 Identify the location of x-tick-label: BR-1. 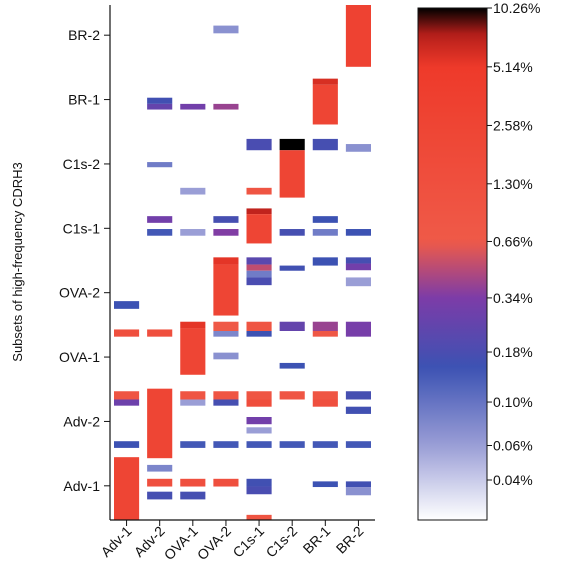
(317, 540).